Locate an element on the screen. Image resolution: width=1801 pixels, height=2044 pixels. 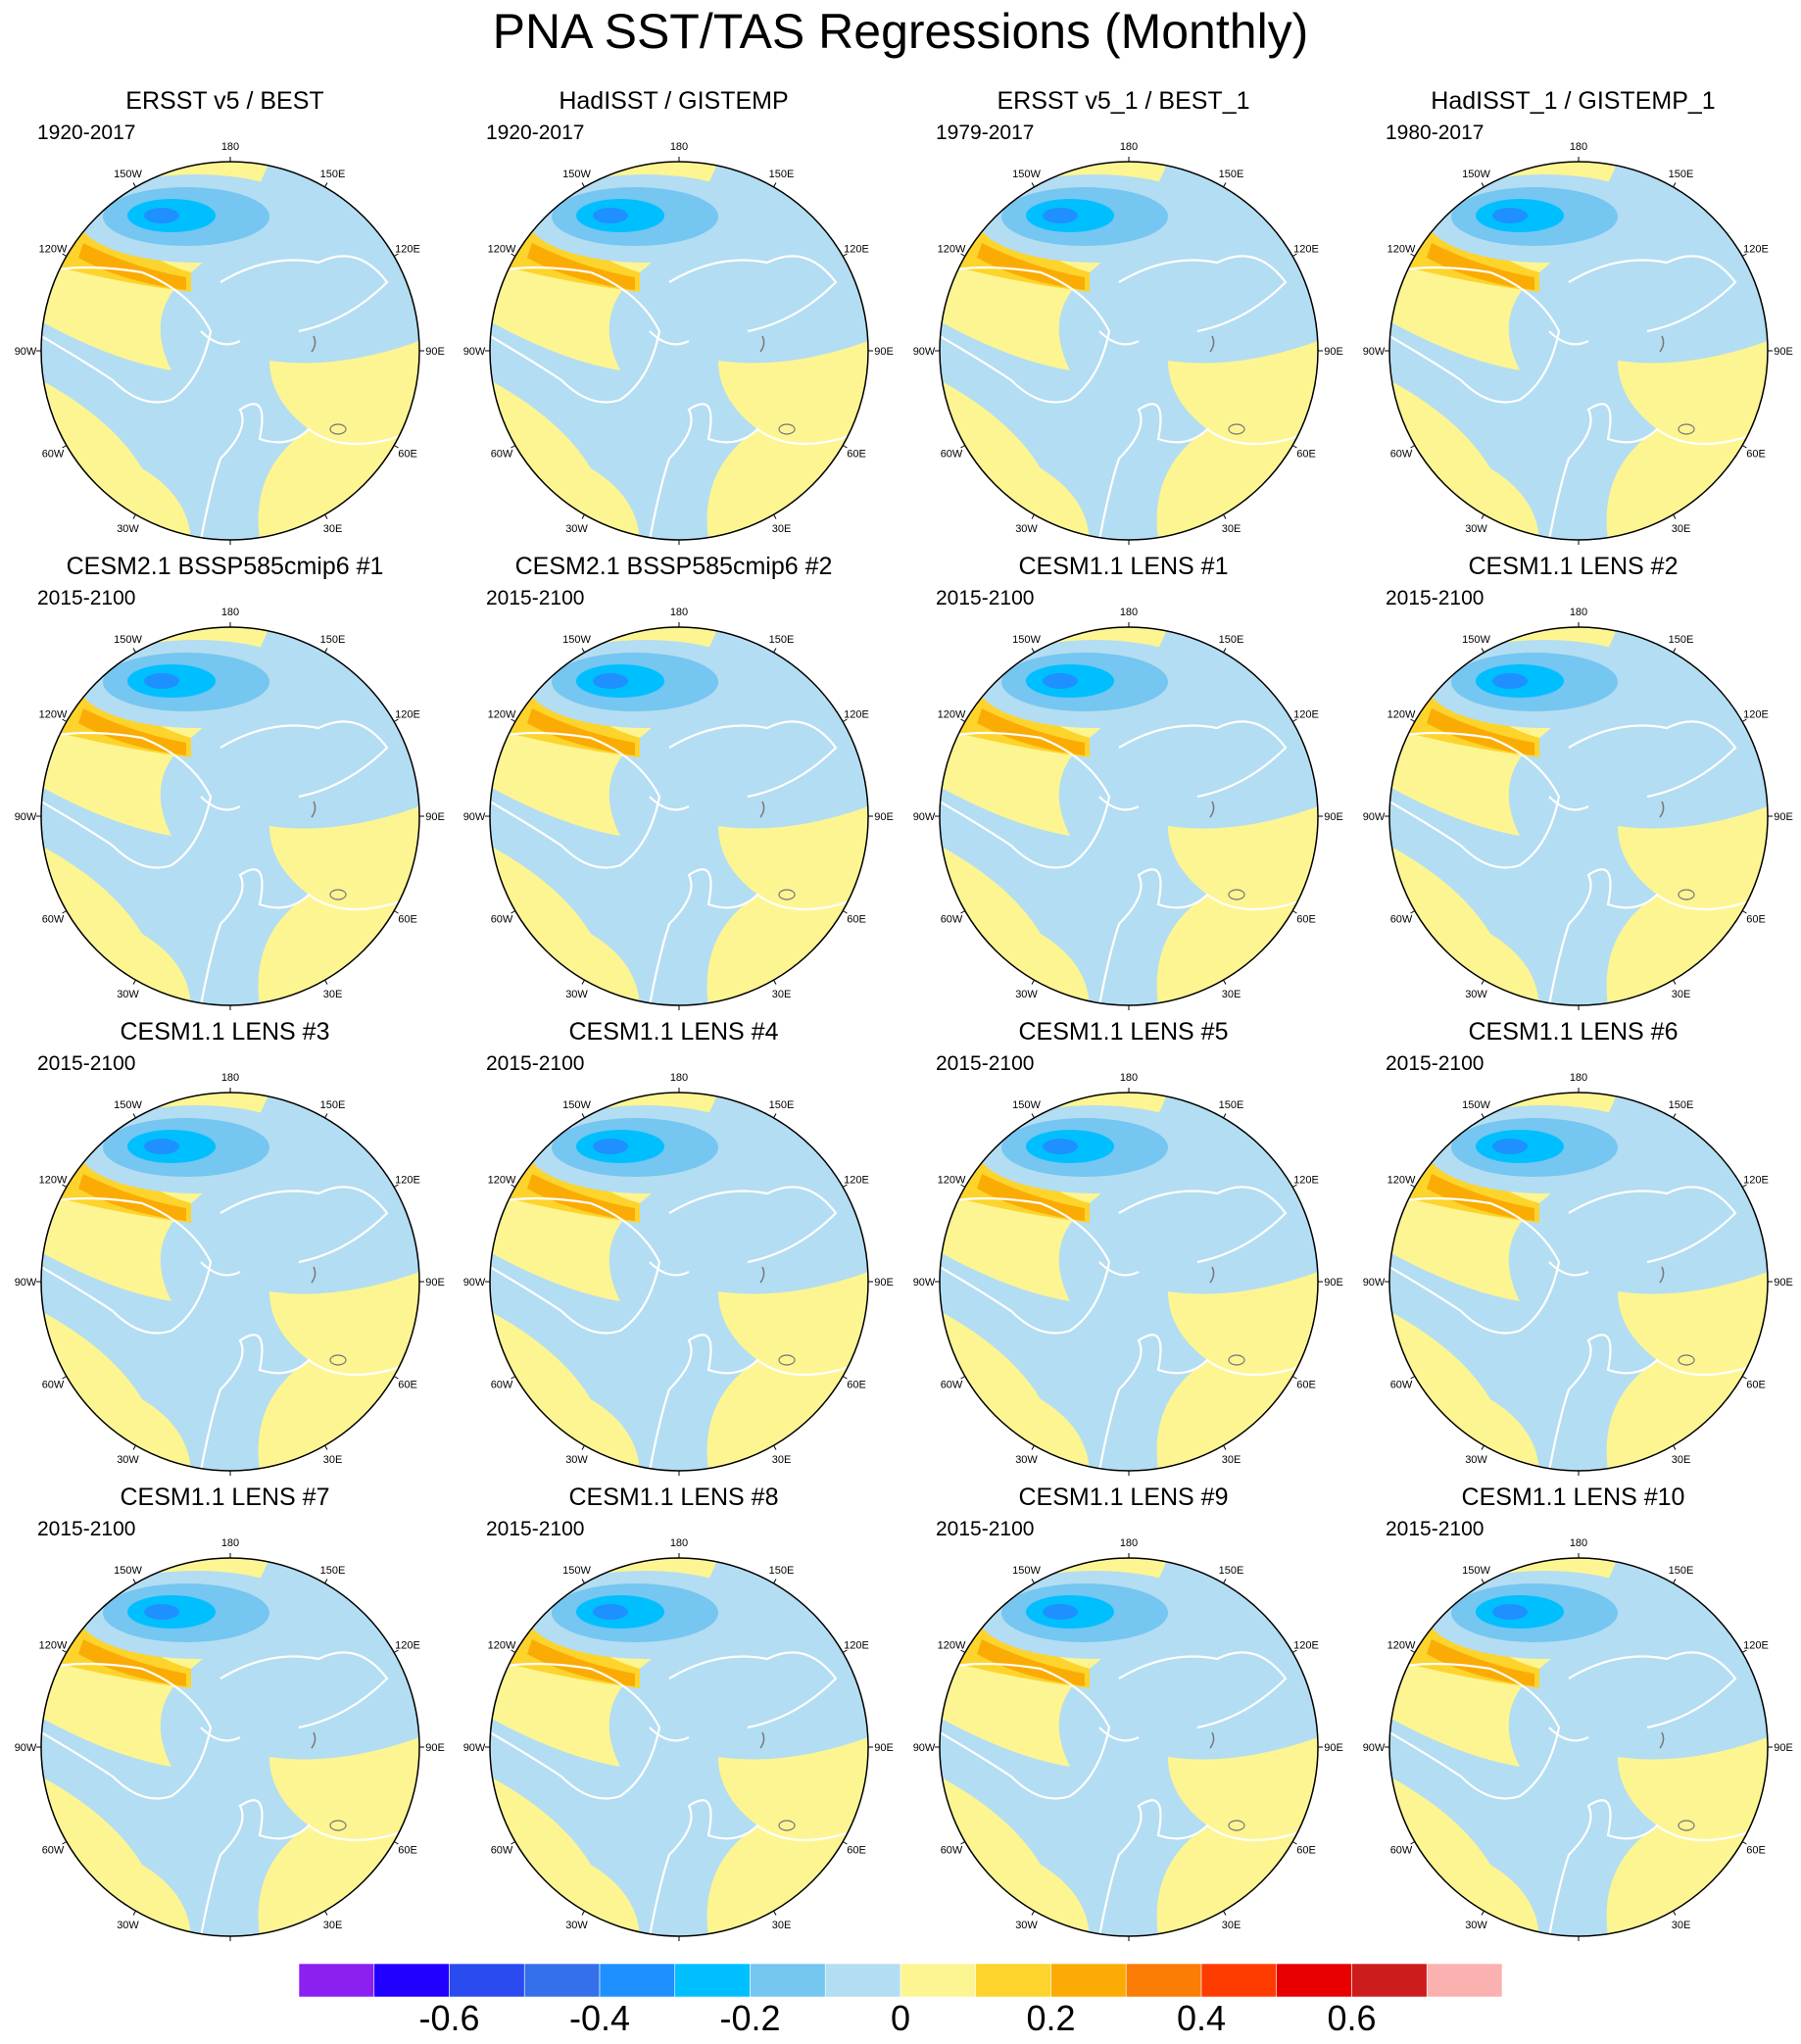
panel-title: CESM1.1 LENS #8 is located at coordinates (673, 1498).